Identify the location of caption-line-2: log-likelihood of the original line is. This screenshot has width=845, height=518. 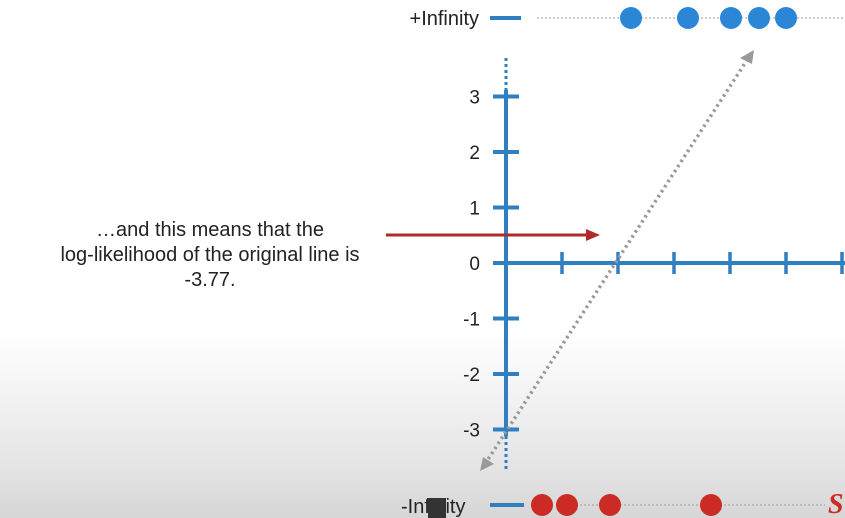
(210, 255).